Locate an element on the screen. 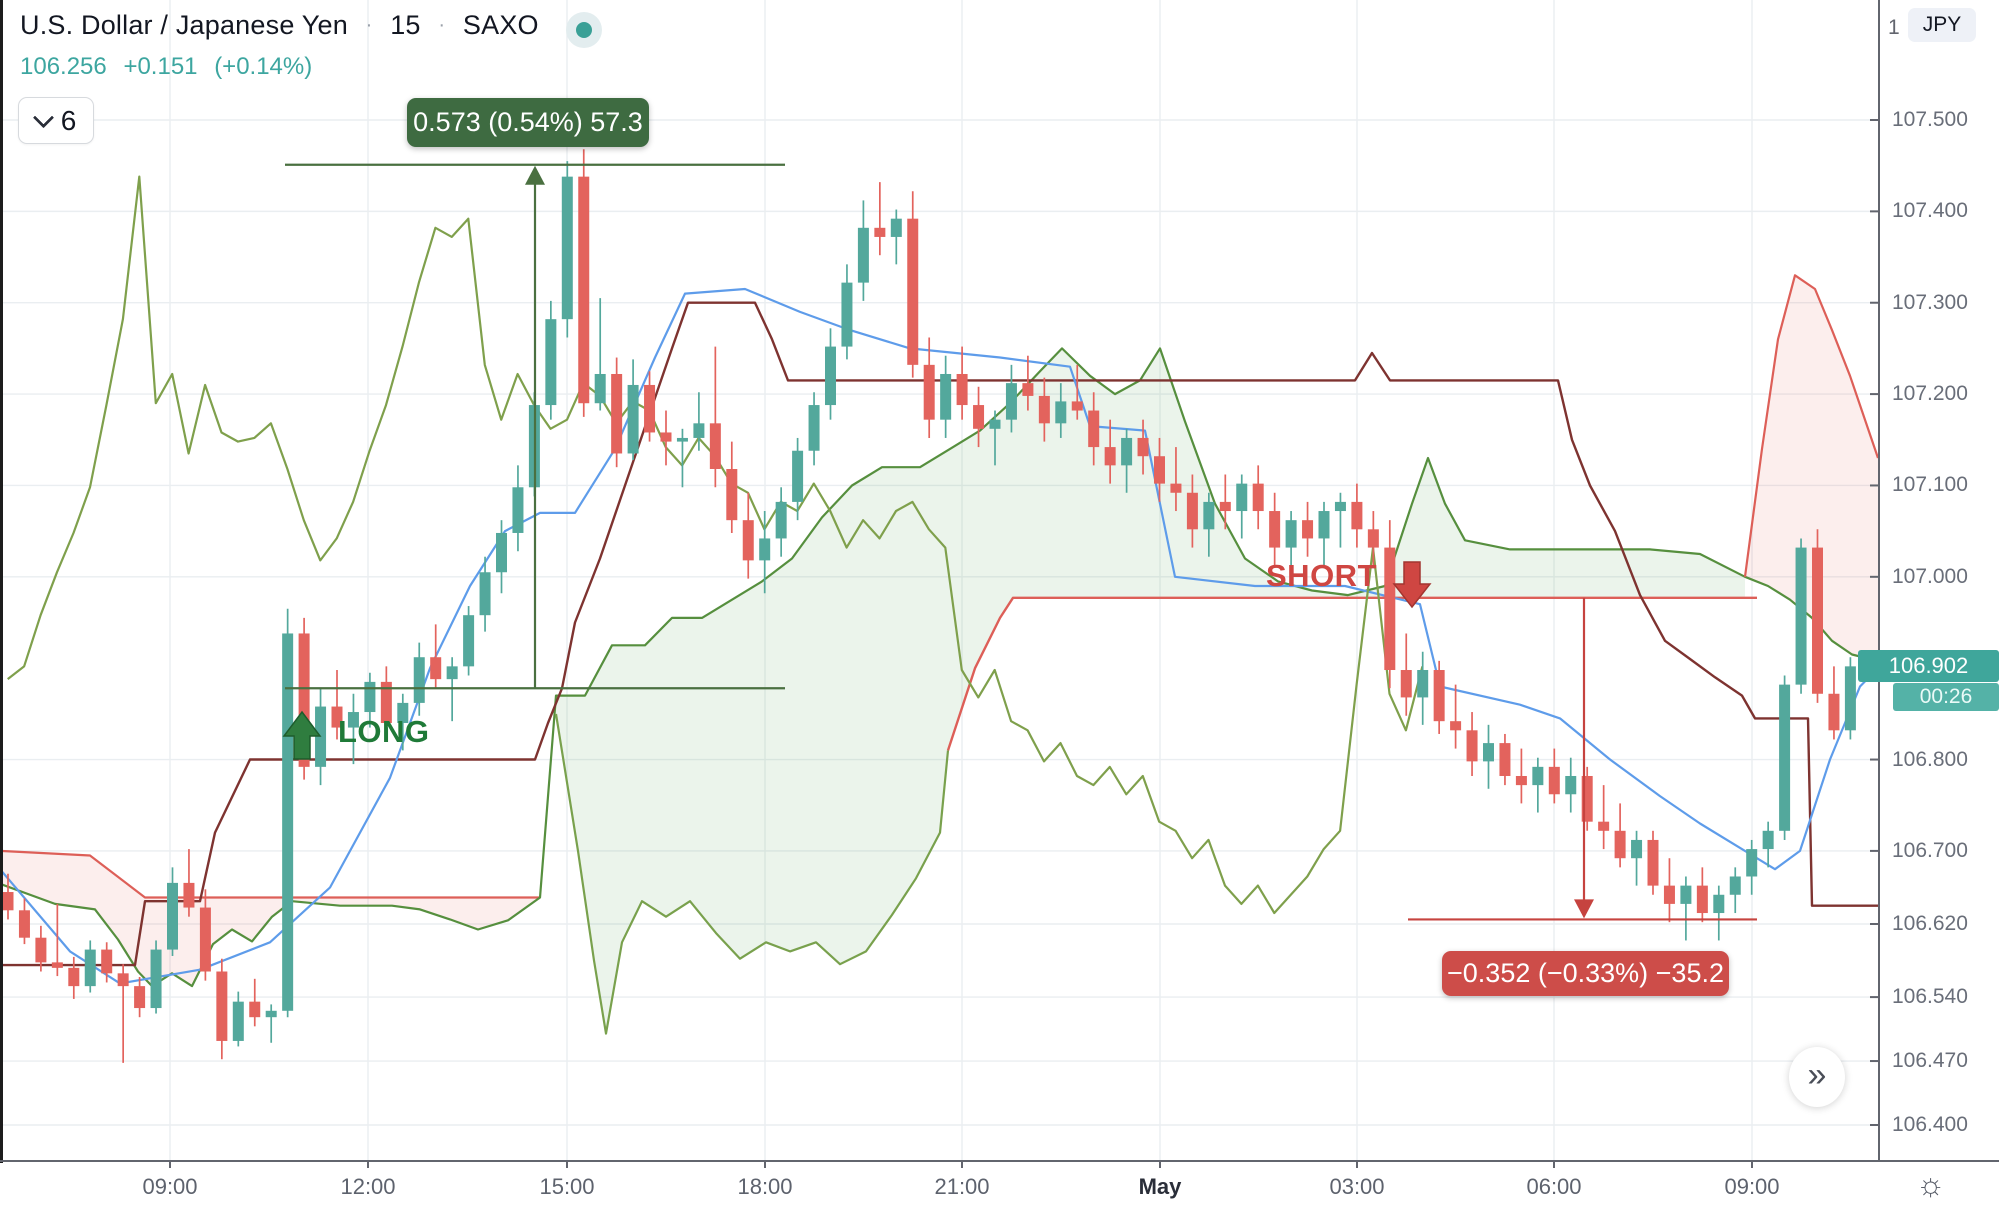 The image size is (1999, 1209). time-tick-label: 18:00 is located at coordinates (765, 1186).